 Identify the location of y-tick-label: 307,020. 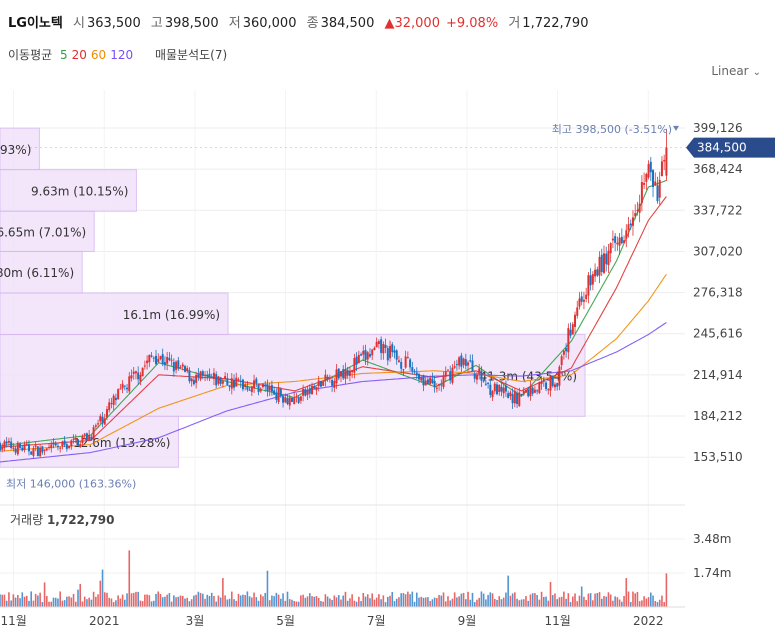
(718, 251).